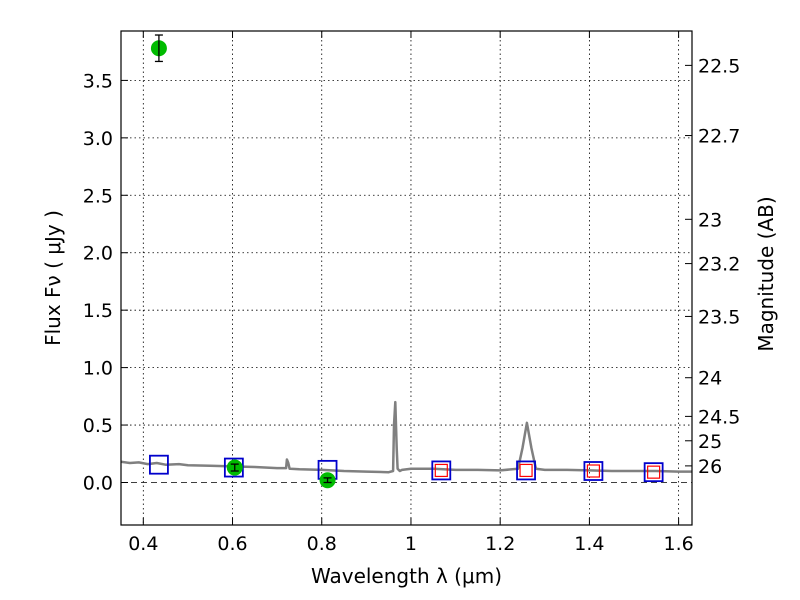 The image size is (800, 600). What do you see at coordinates (406, 437) in the screenshot?
I see `spectrum-line` at bounding box center [406, 437].